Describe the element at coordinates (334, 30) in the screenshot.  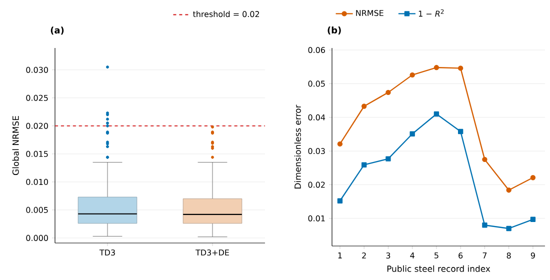
I see `chart-title: (b)` at that location.